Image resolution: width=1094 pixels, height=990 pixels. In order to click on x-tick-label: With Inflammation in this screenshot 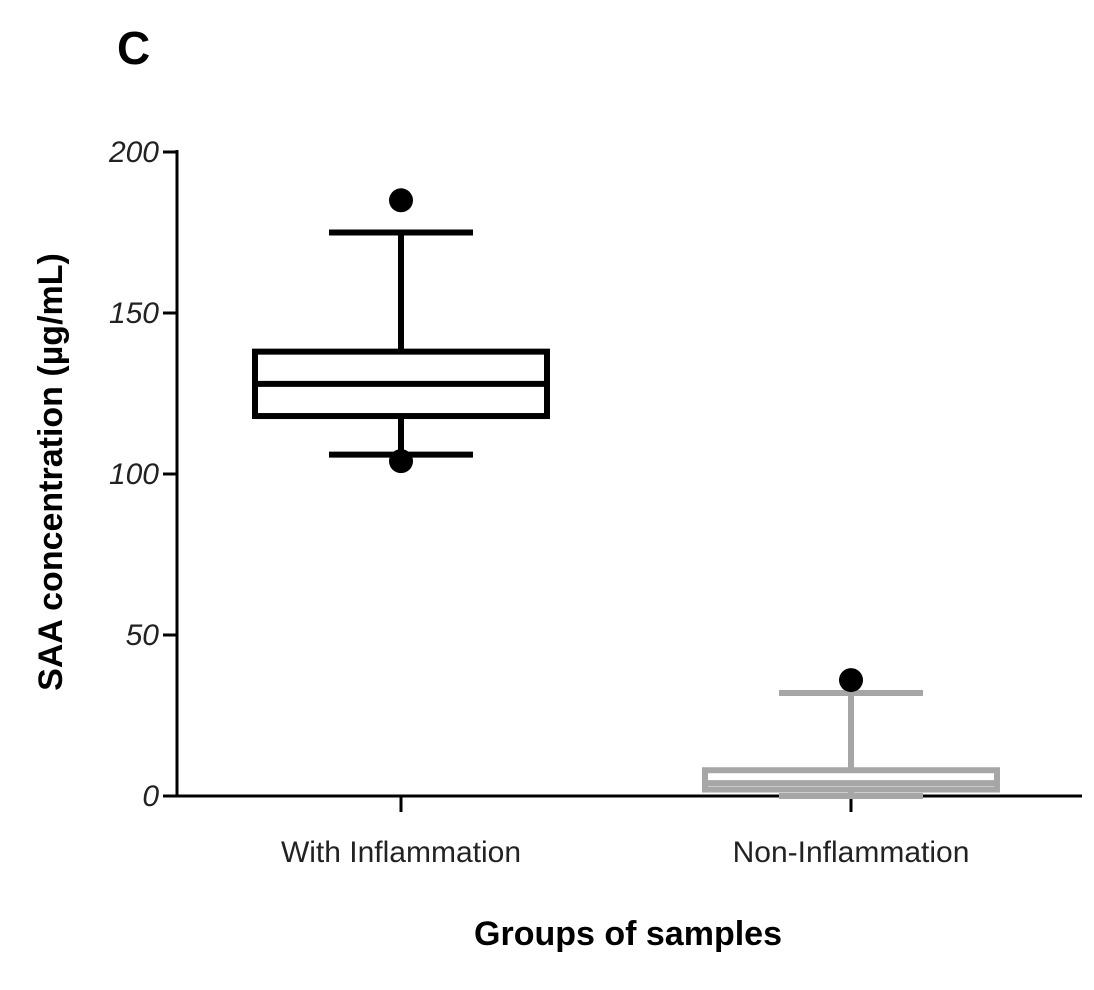, I will do `click(401, 852)`.